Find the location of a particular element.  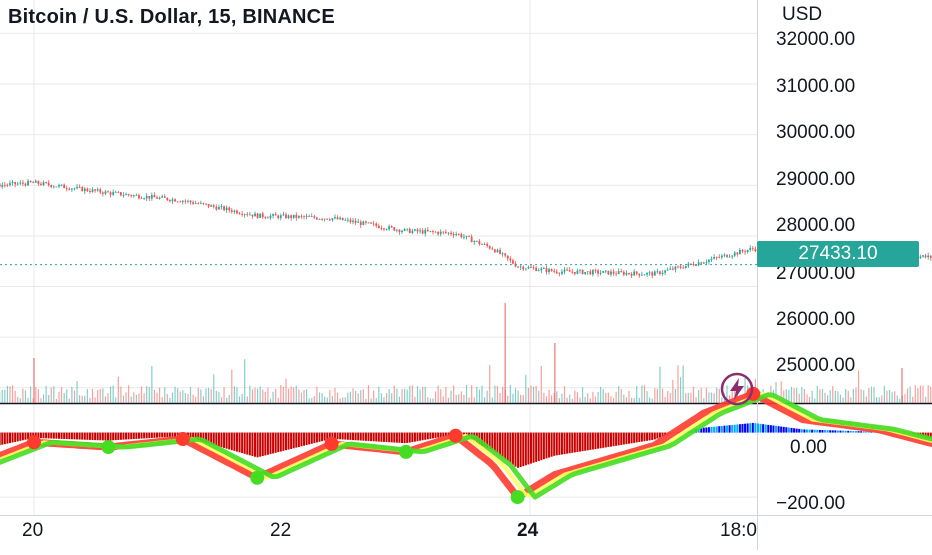

lightning-icon is located at coordinates (737, 389).